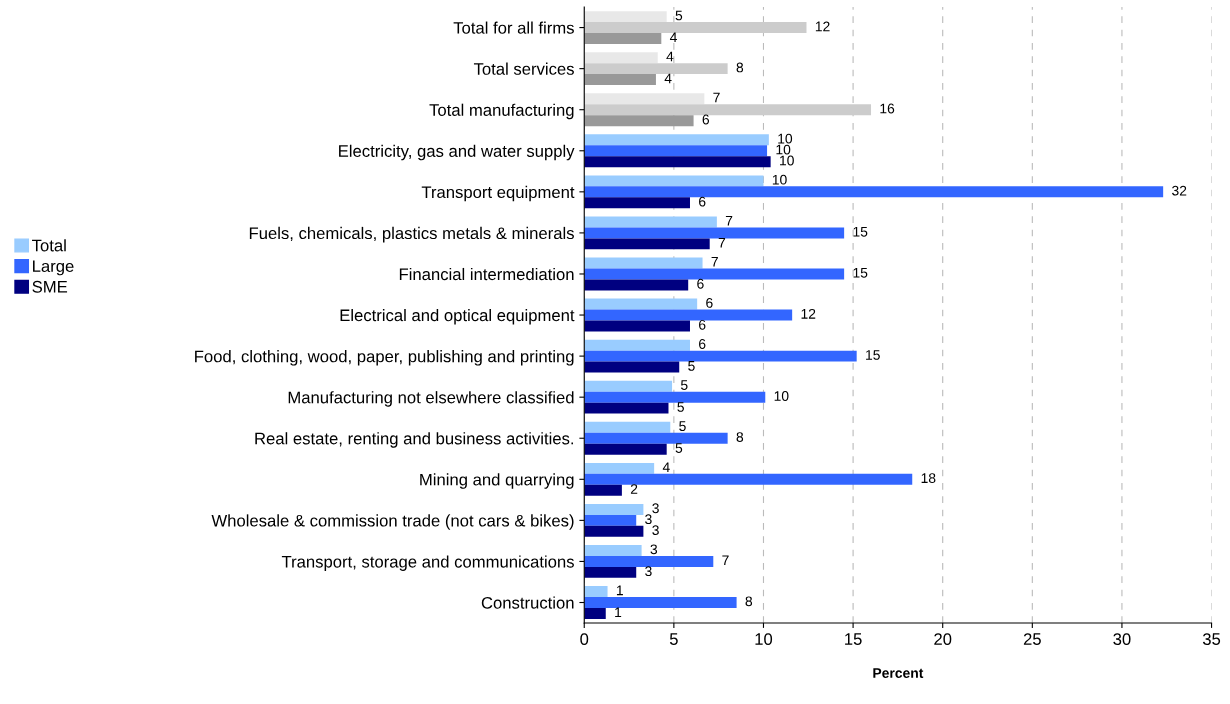  Describe the element at coordinates (457, 152) in the screenshot. I see `y-tick-label: Electricity, gas and water supply` at that location.